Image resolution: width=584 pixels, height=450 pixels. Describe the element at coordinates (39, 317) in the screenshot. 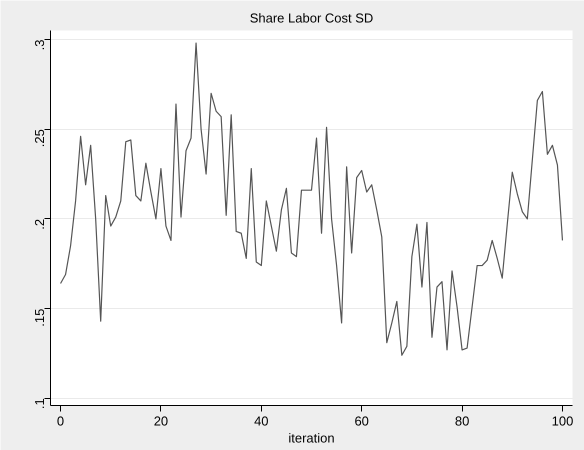

I see `y-tick-label: .15` at that location.